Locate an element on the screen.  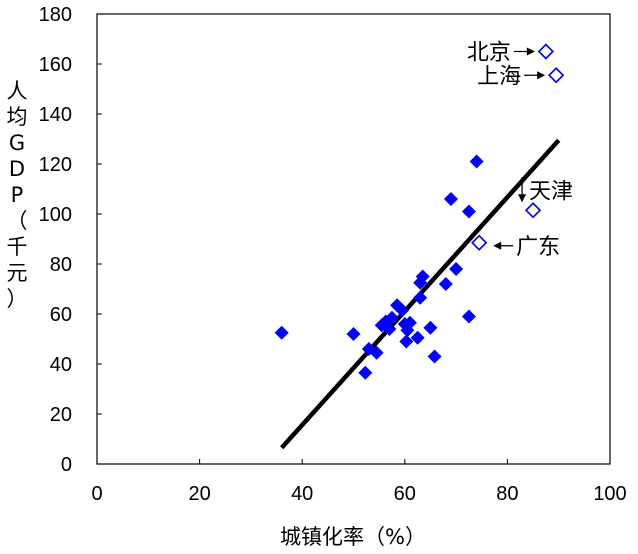
y-tick-label: 120 is located at coordinates (55, 165).